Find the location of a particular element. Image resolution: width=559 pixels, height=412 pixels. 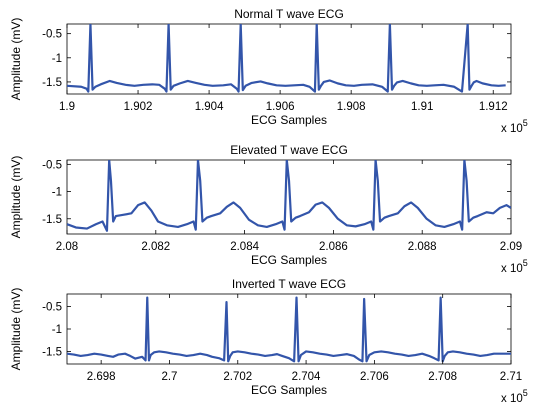

chart-title: Inverted T wave ECG is located at coordinates (289, 284).